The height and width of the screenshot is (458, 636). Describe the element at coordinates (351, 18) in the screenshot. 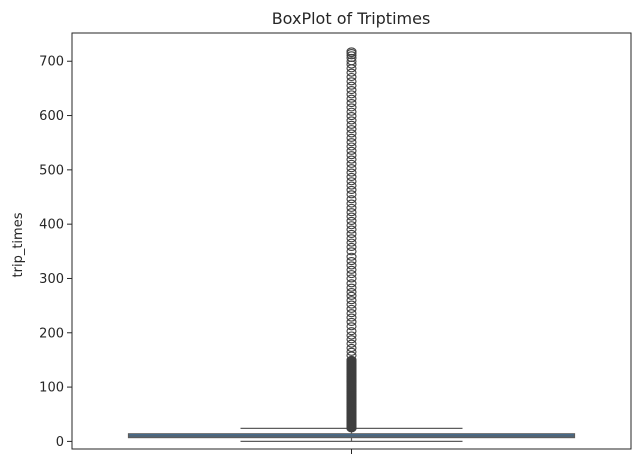

I see `chart-title: BoxPlot of Triptimes` at that location.